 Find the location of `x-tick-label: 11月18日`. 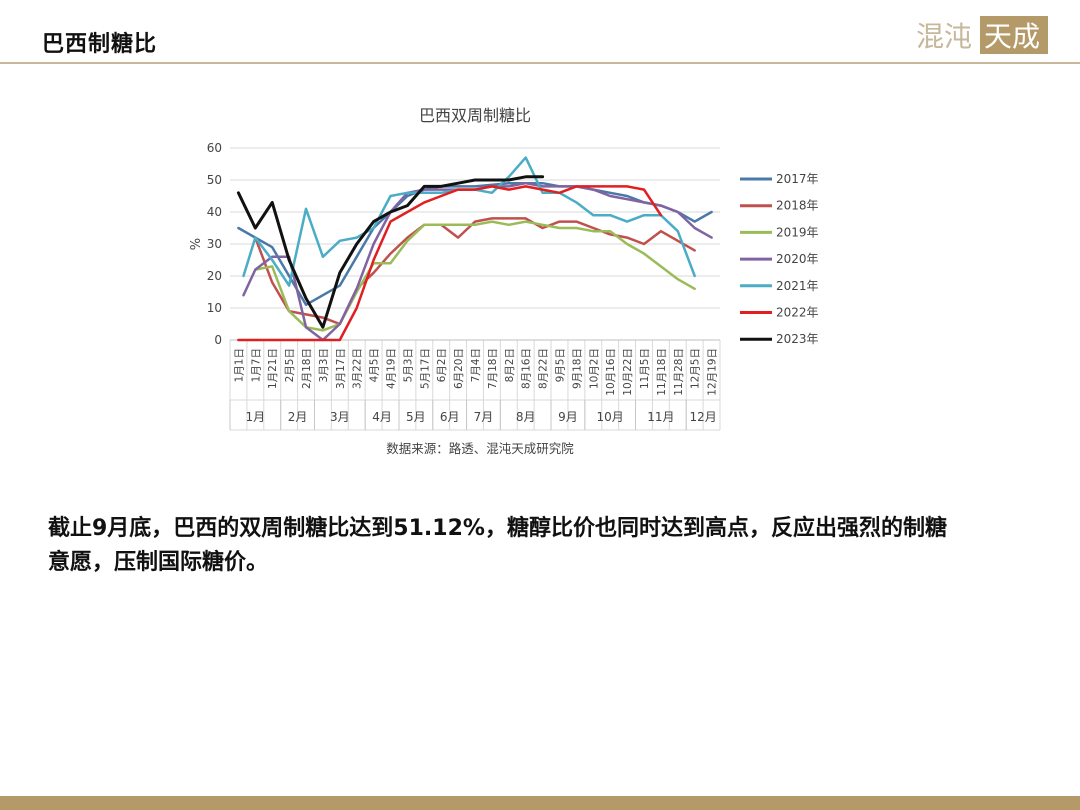

x-tick-label: 11月18日 is located at coordinates (662, 372).